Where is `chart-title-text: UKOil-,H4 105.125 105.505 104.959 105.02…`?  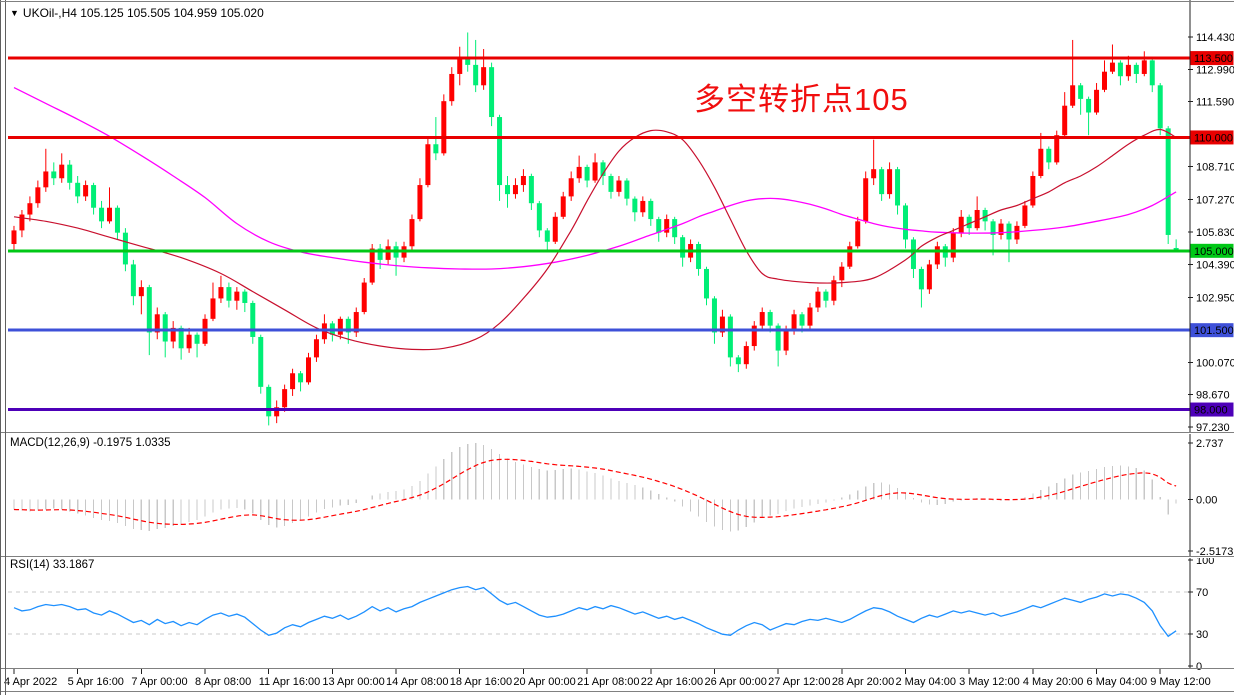
chart-title-text: UKOil-,H4 105.125 105.505 104.959 105.02… is located at coordinates (143, 13).